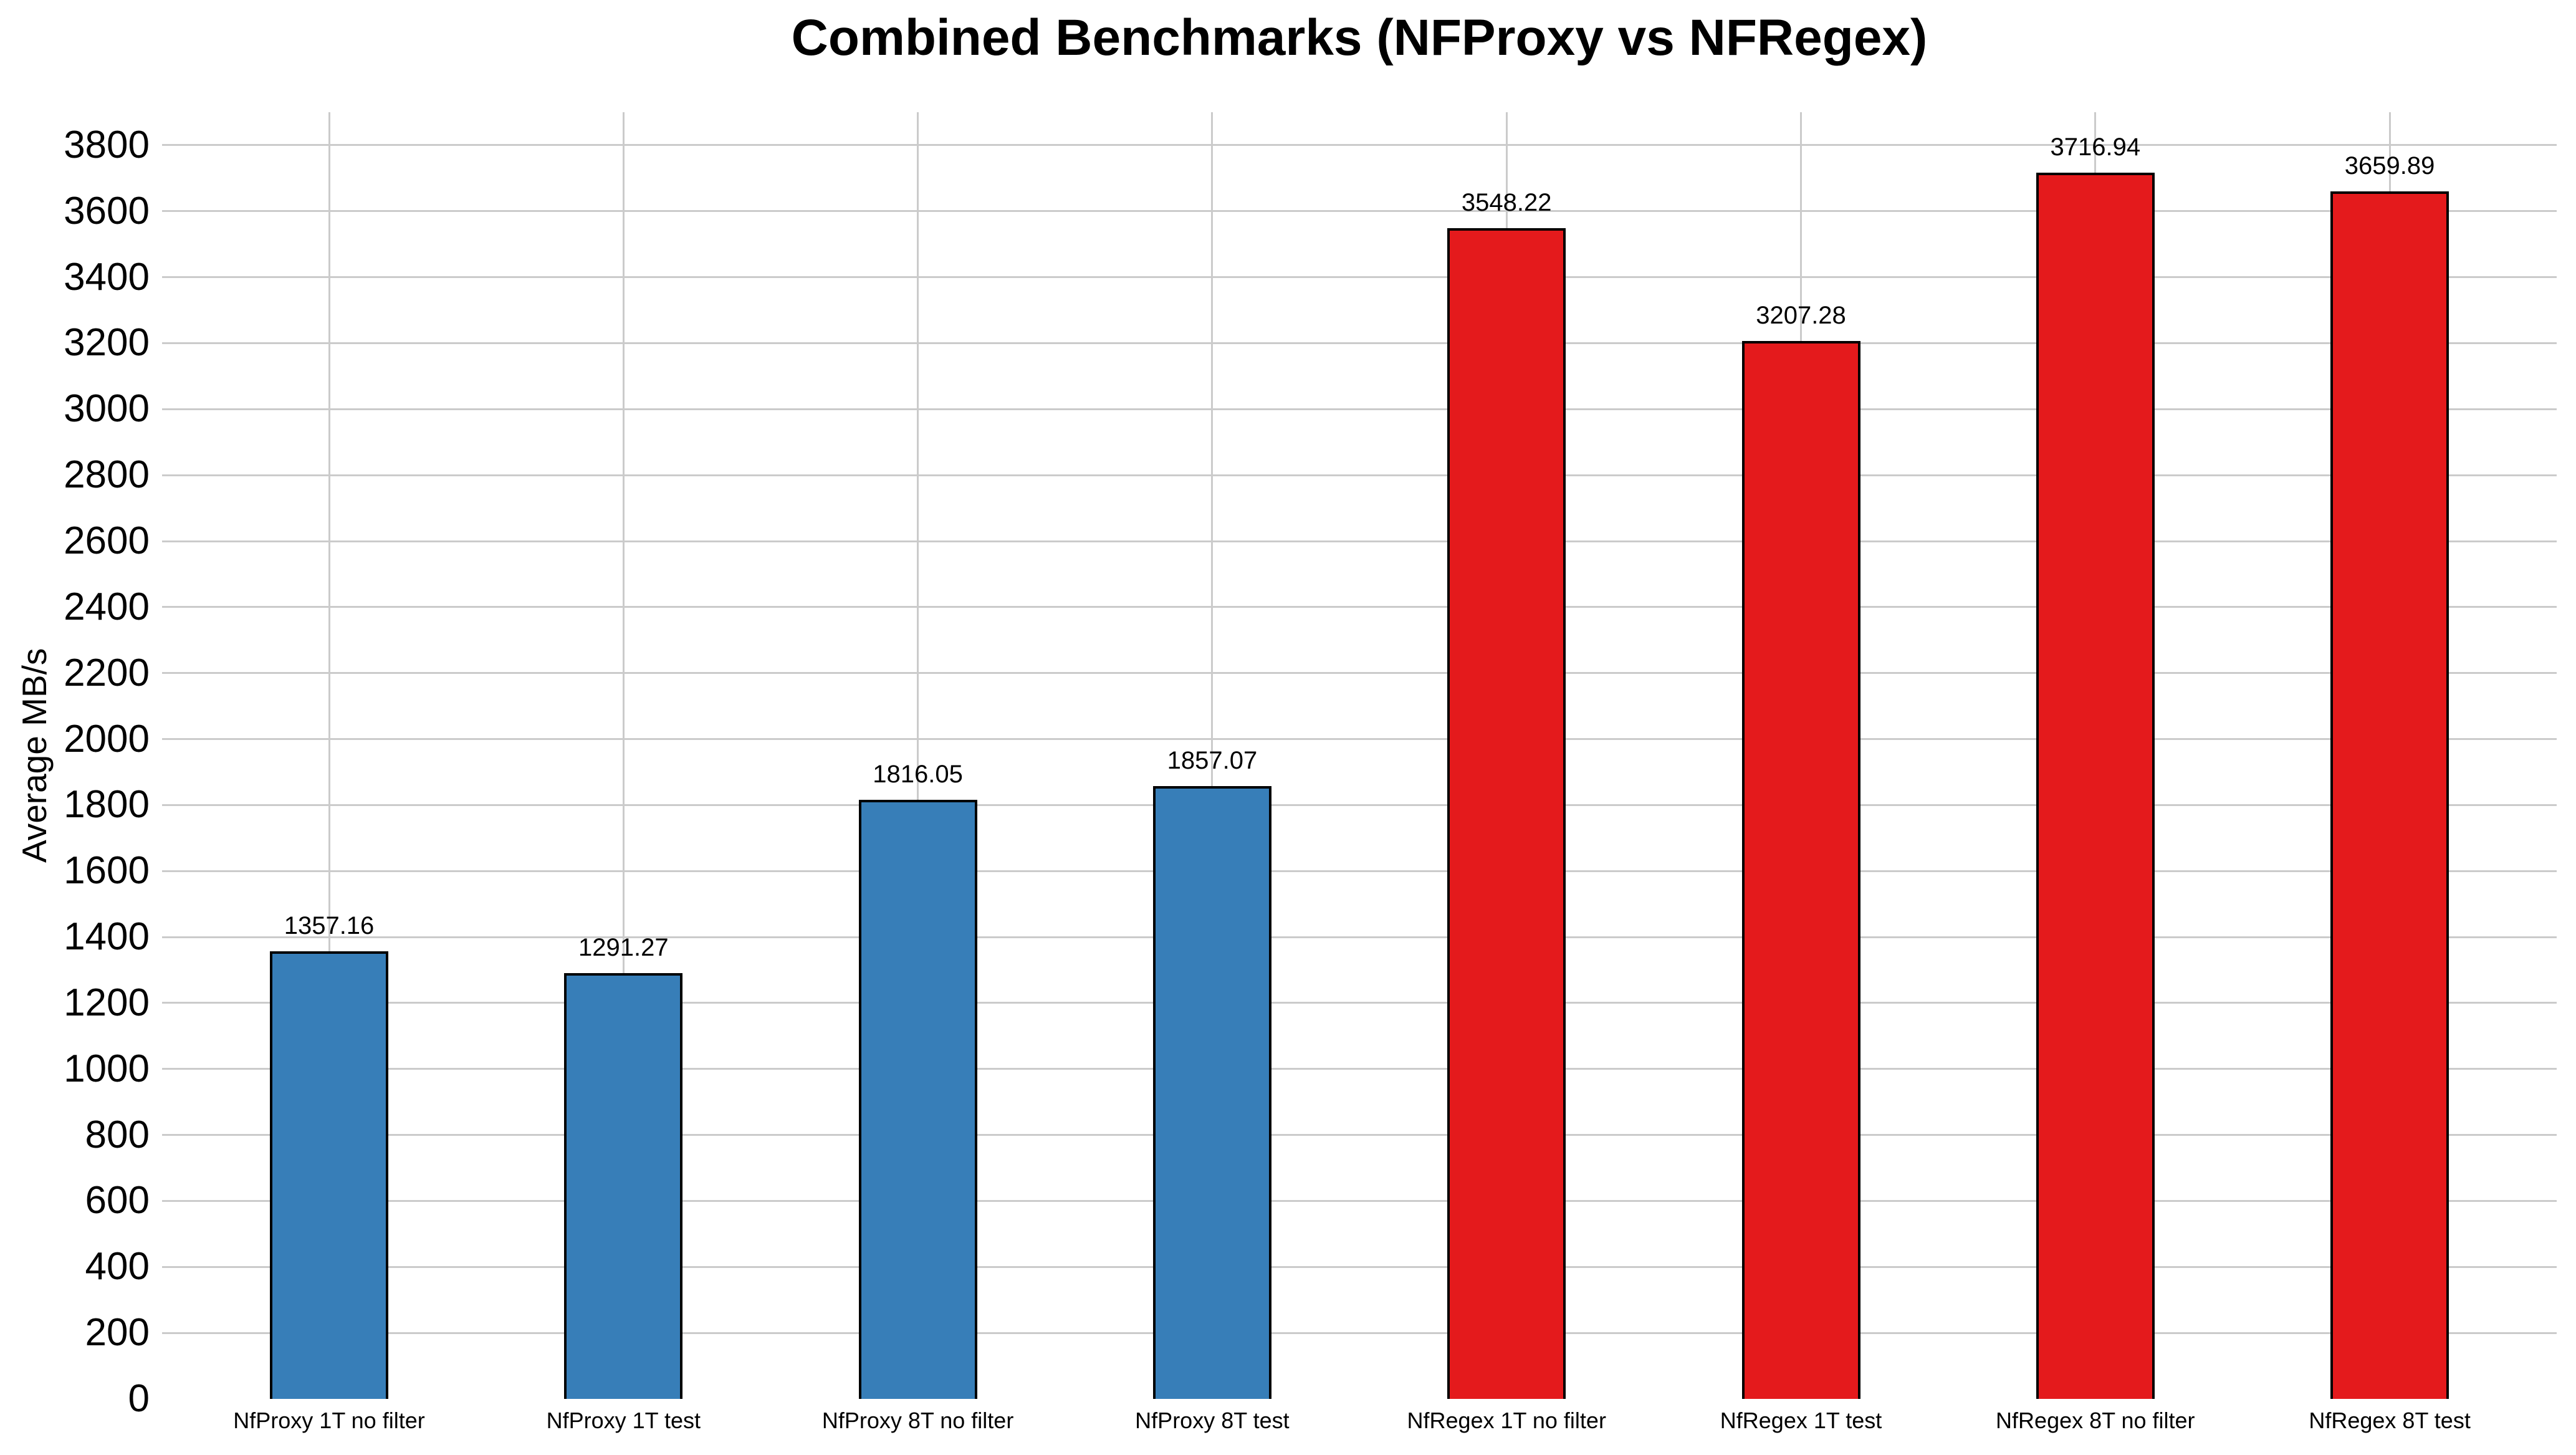 The image size is (2576, 1455). Describe the element at coordinates (1212, 1421) in the screenshot. I see `x-tick-label: NfProxy 8T test` at that location.